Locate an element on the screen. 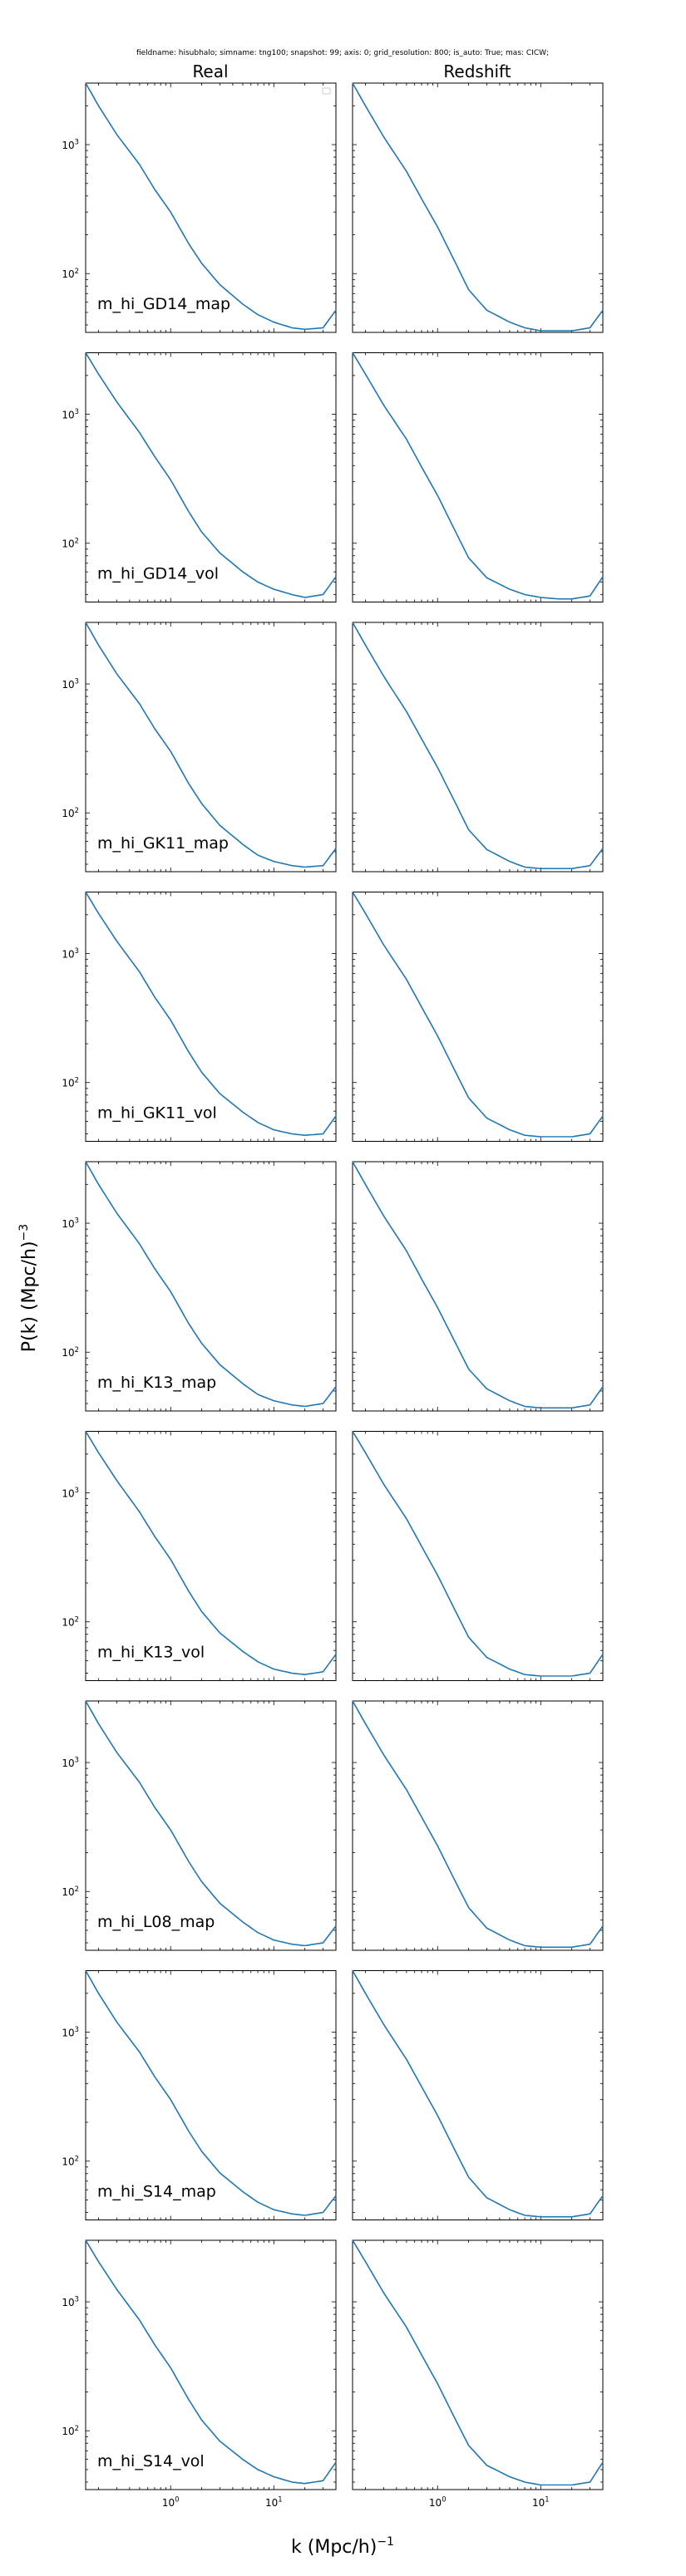 This screenshot has height=2576, width=686. y-axis-label-exp: −3 is located at coordinates (24, 1232).